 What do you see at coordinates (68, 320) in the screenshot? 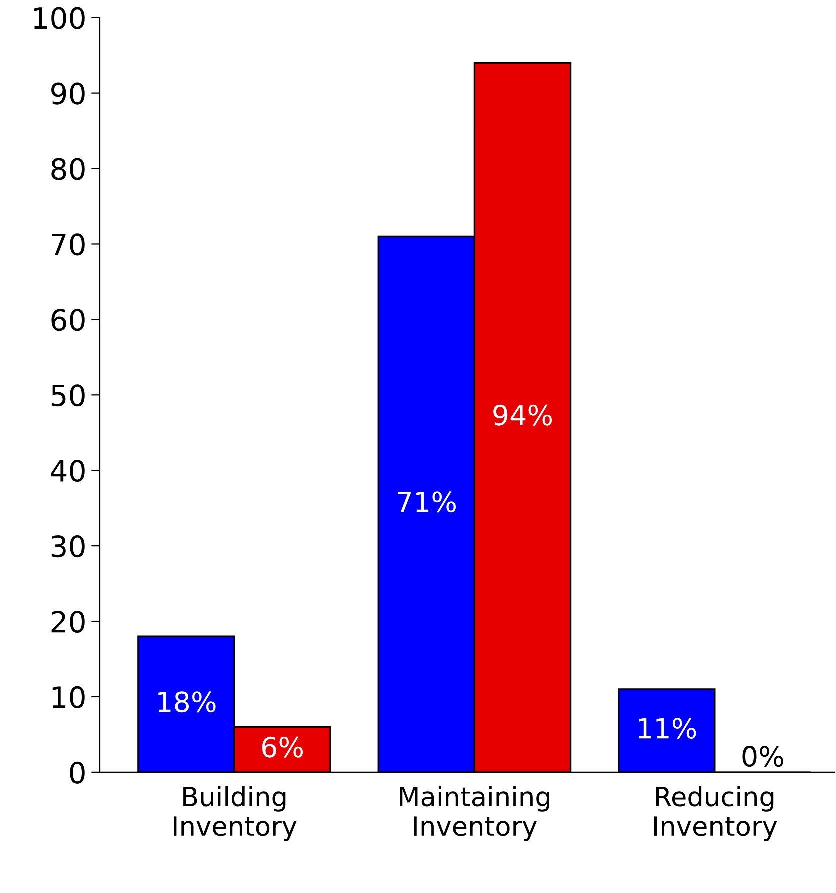
I see `y-tick-label: 60` at bounding box center [68, 320].